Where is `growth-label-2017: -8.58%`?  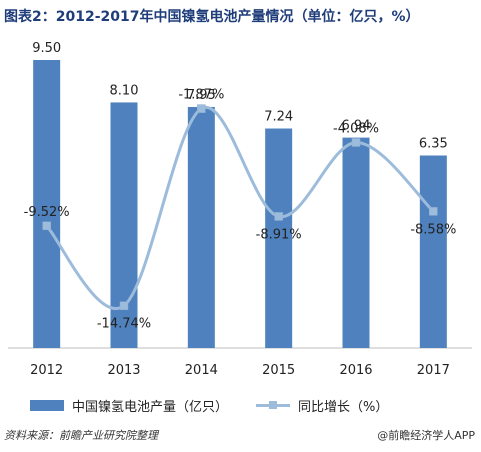
growth-label-2017: -8.58% is located at coordinates (433, 229).